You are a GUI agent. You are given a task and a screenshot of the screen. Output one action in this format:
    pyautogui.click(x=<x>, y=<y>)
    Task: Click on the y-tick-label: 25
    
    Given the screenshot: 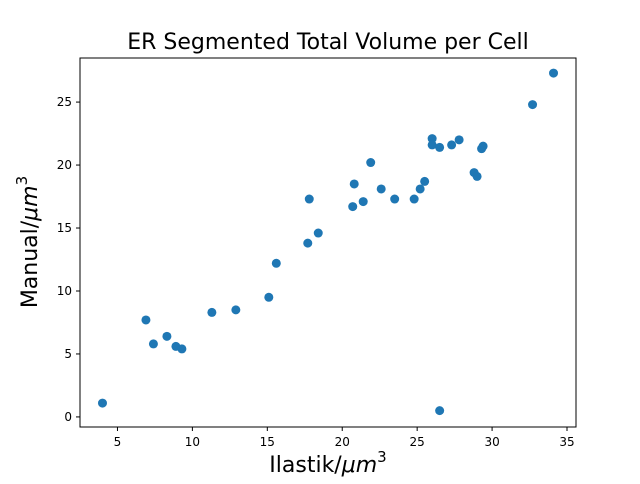 What is the action you would take?
    pyautogui.click(x=64, y=102)
    